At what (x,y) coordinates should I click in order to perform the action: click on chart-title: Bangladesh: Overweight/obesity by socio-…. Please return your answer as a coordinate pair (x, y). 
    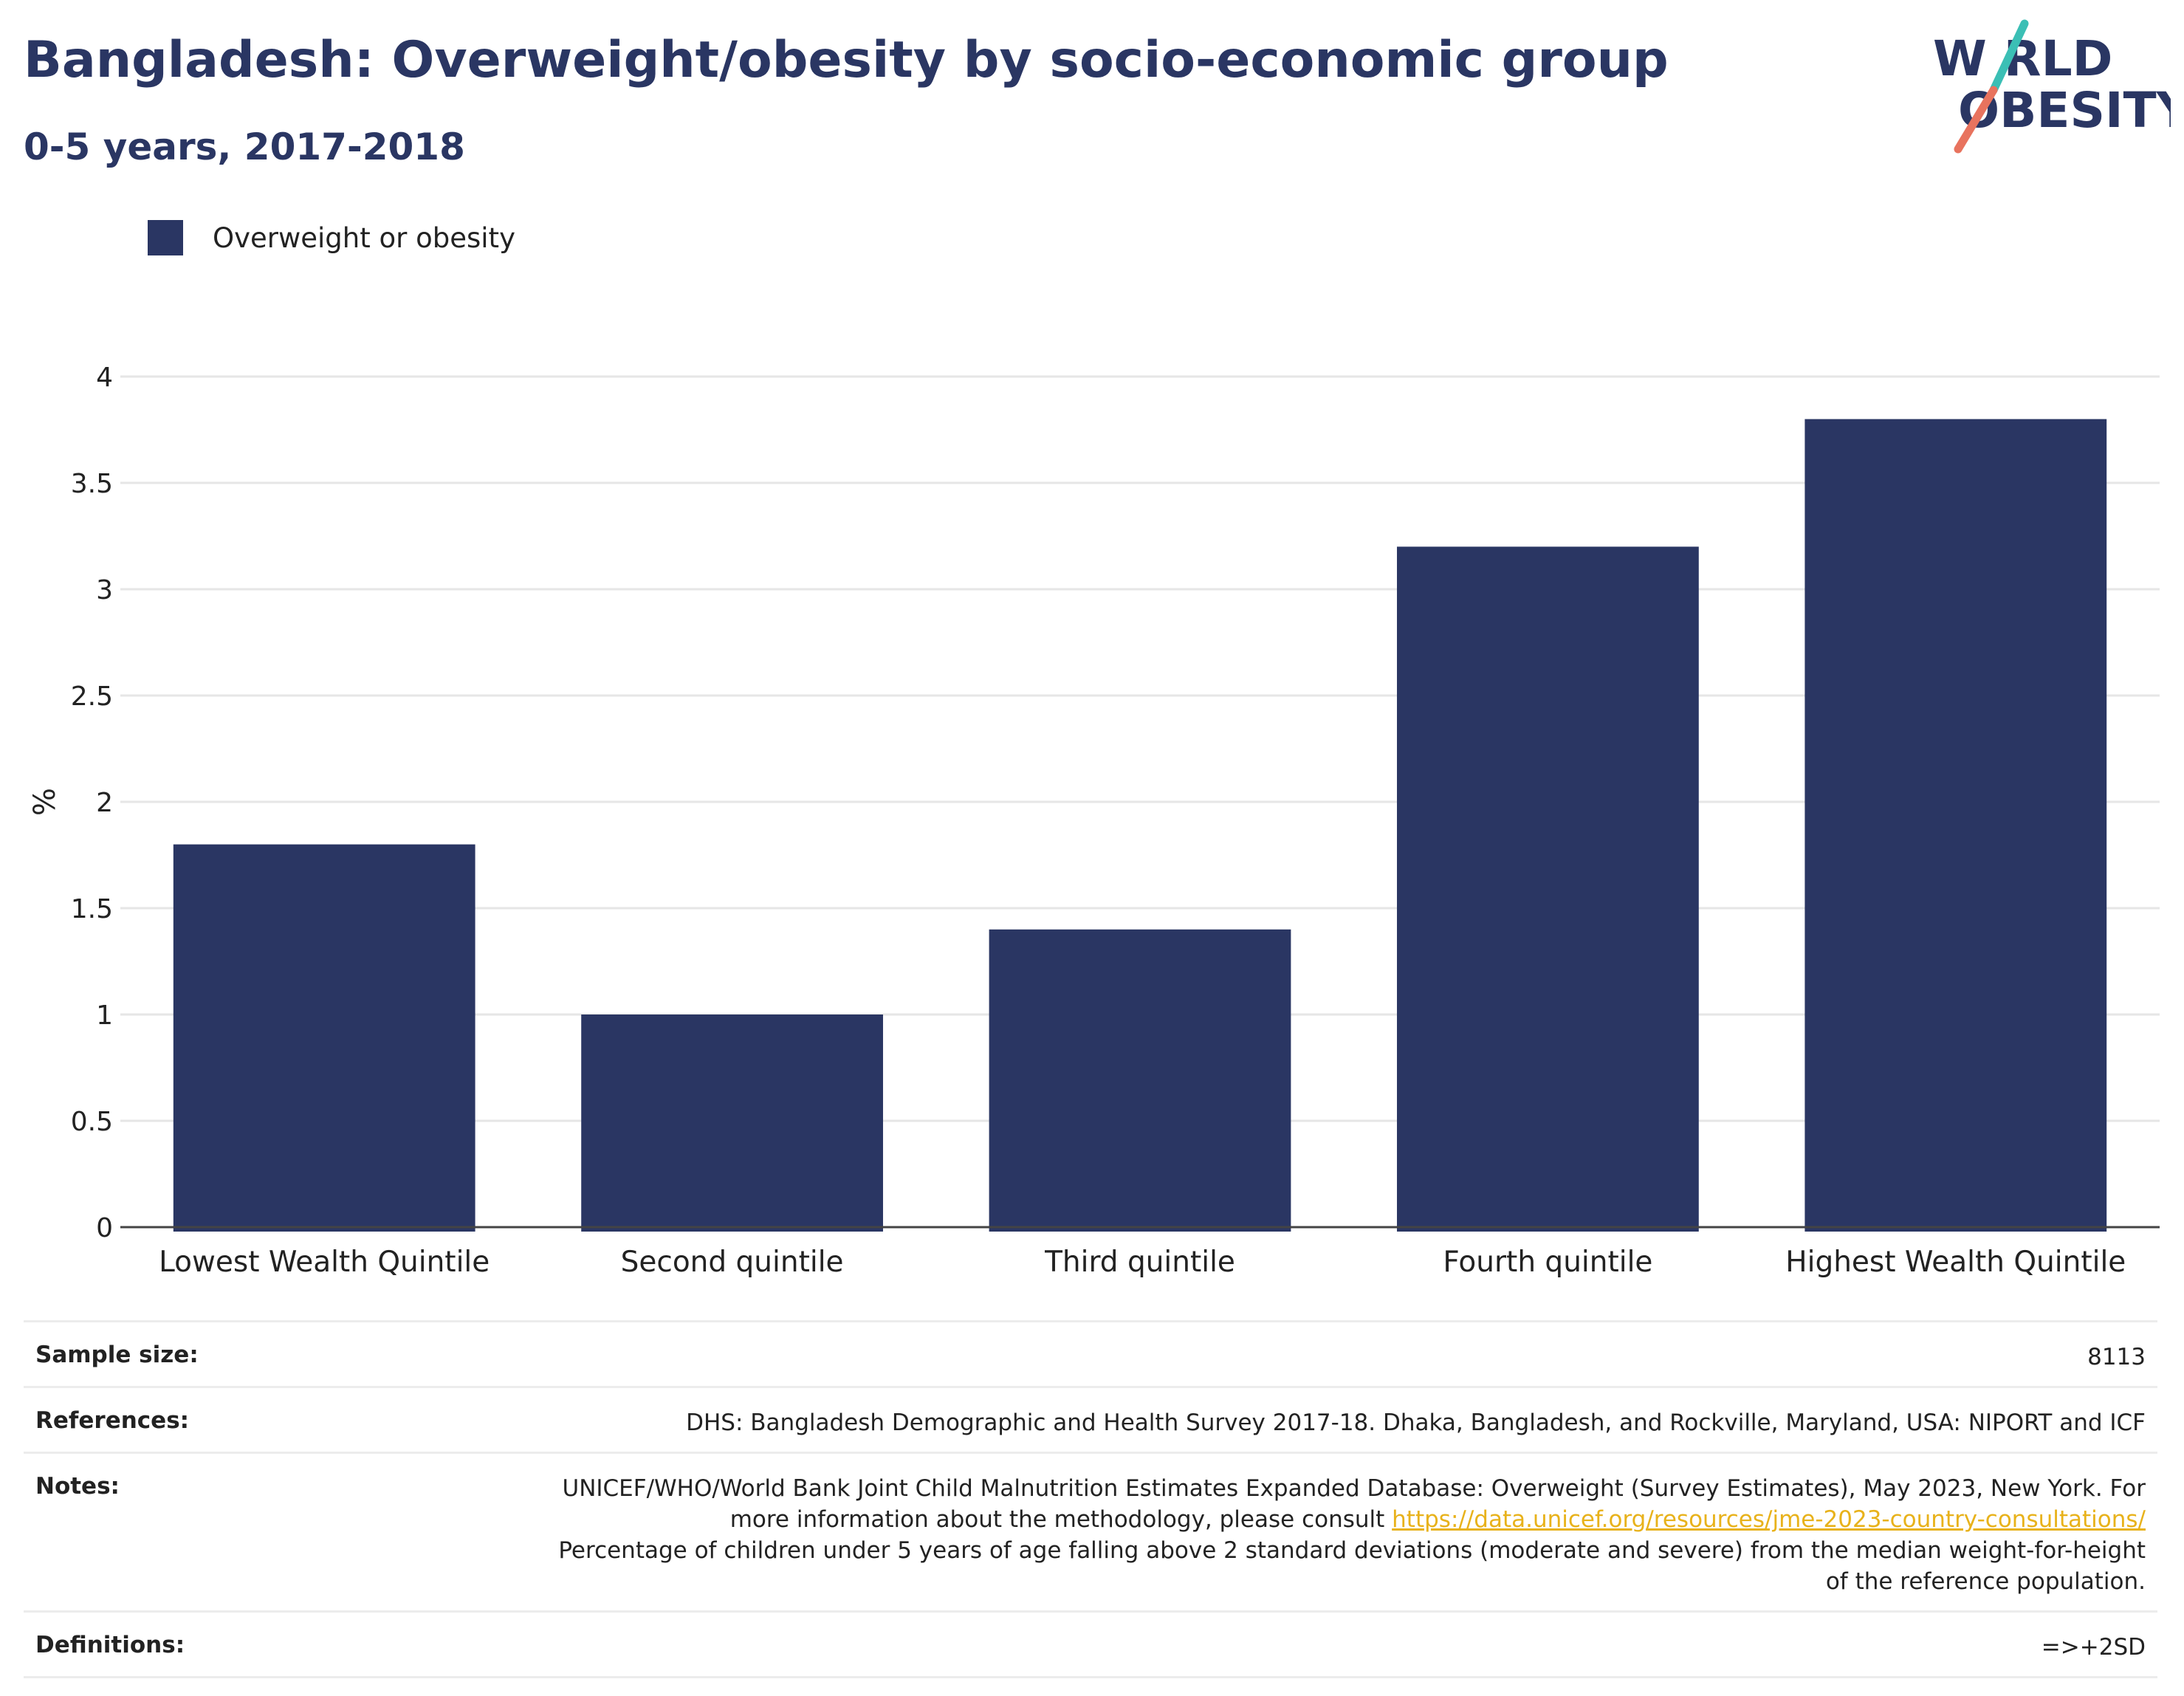
    Looking at the image, I should click on (847, 60).